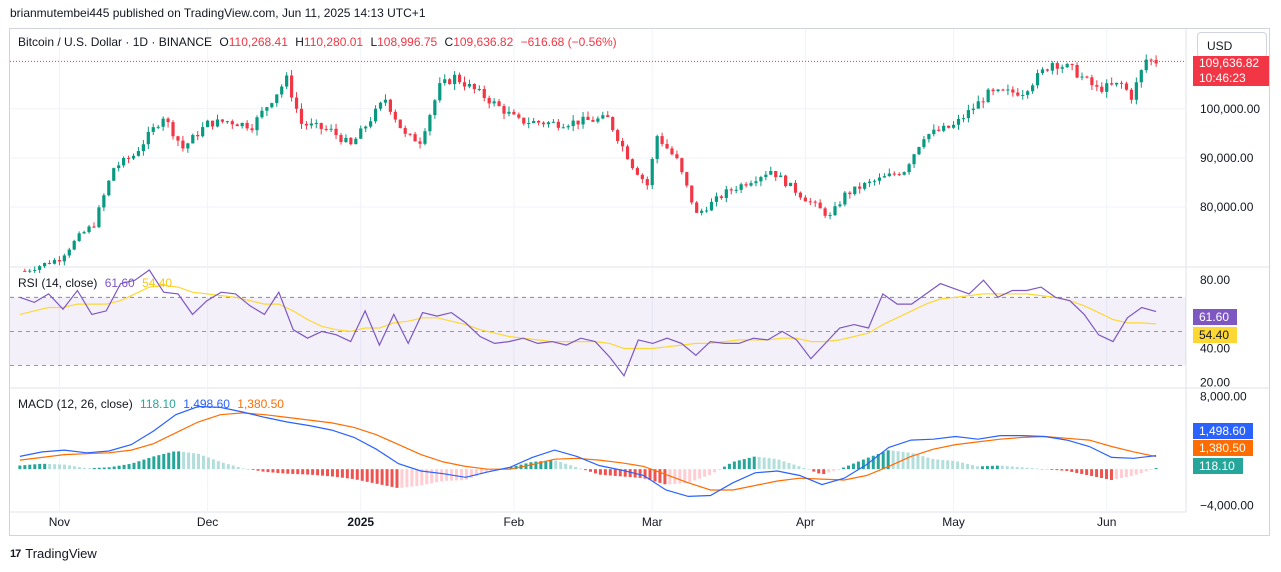  What do you see at coordinates (260, 404) in the screenshot?
I see `macd-signal-value: 1,380.50` at bounding box center [260, 404].